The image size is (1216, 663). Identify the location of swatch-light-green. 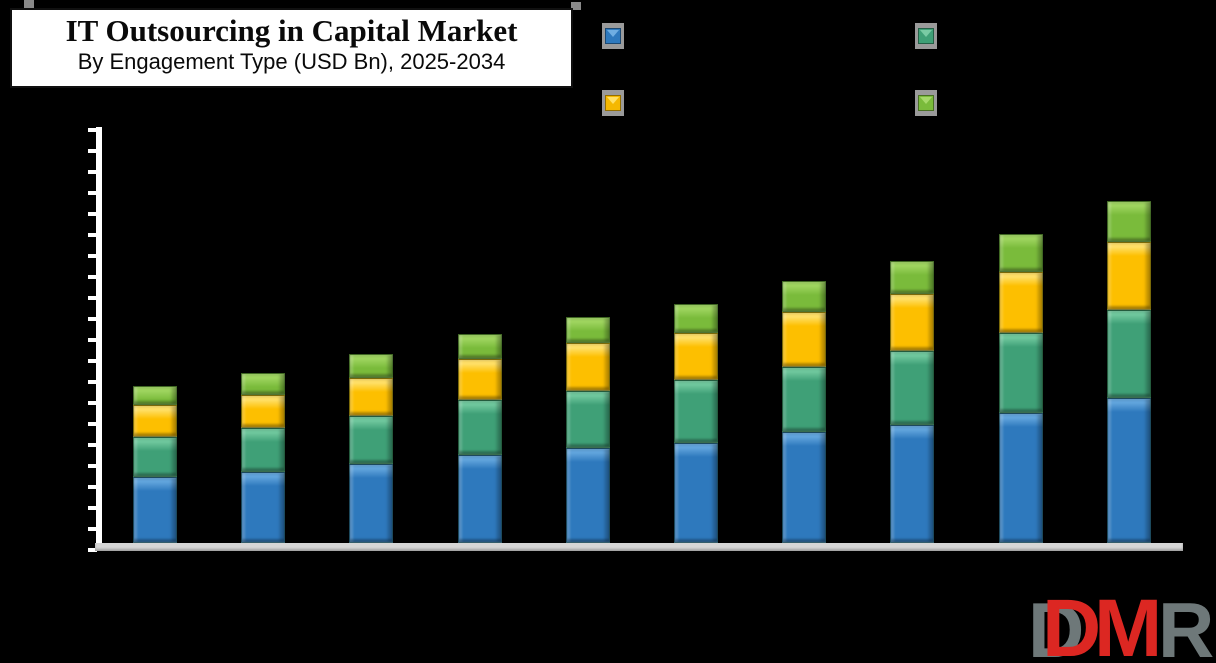
(926, 103).